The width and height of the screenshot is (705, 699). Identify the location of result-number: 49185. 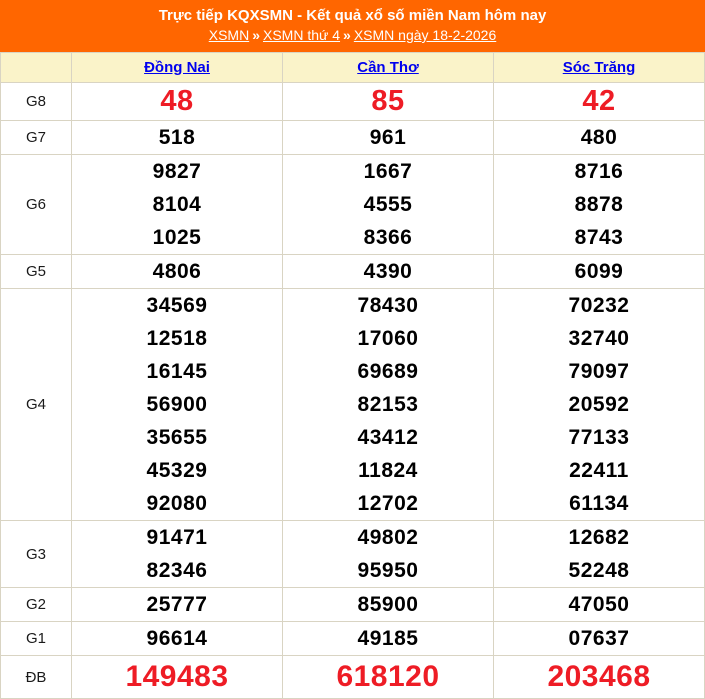
(388, 638).